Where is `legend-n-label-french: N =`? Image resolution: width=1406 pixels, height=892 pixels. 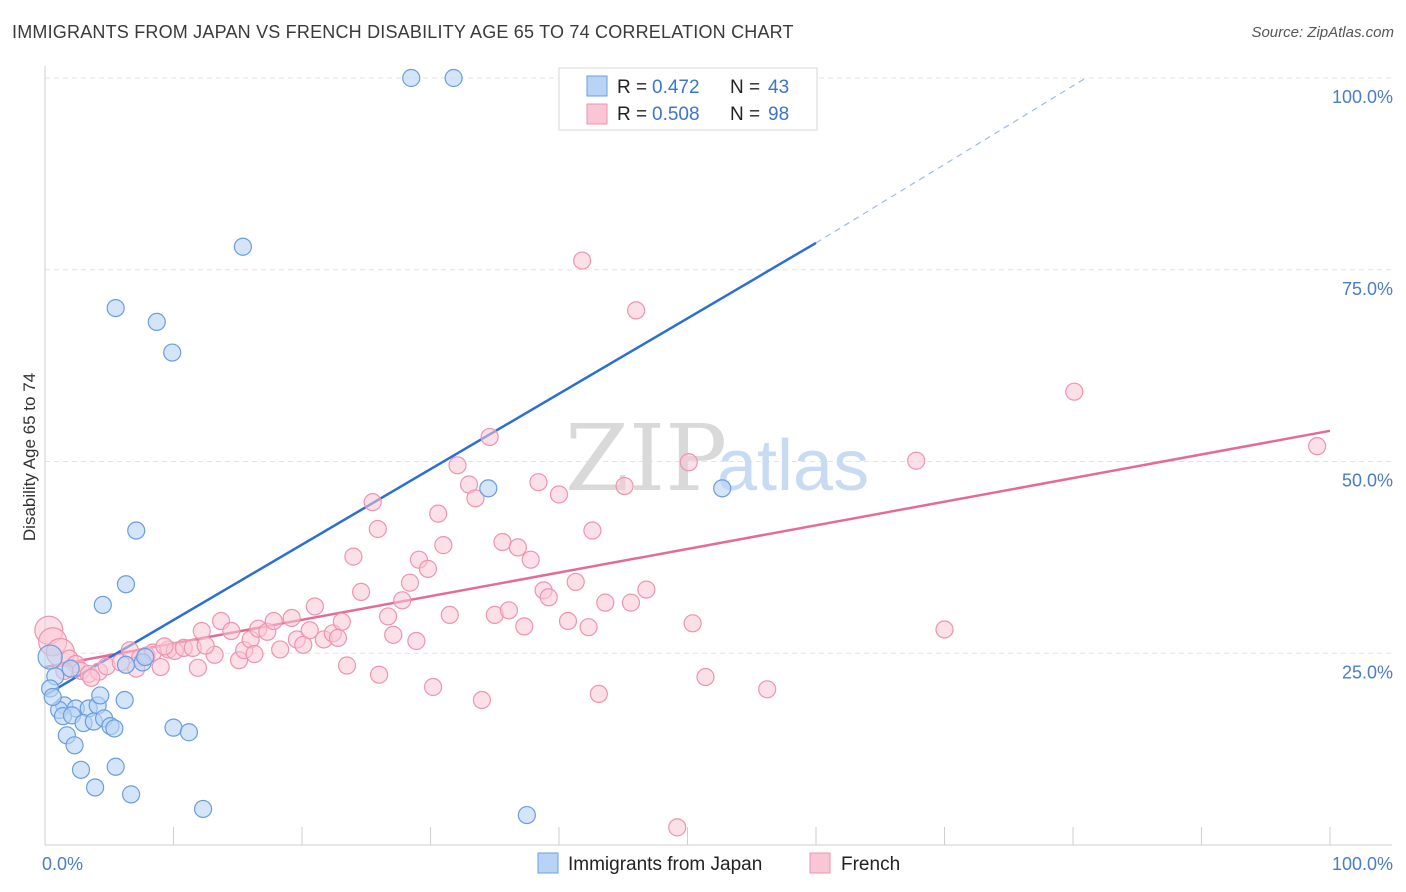
legend-n-label-french: N = is located at coordinates (745, 114).